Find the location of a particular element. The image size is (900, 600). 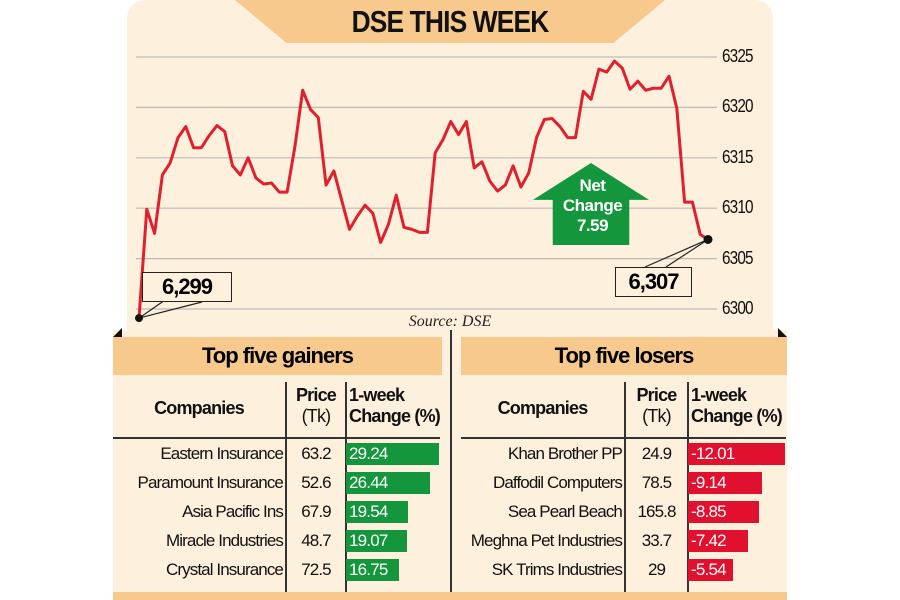

price-value: 72.5 is located at coordinates (316, 569).